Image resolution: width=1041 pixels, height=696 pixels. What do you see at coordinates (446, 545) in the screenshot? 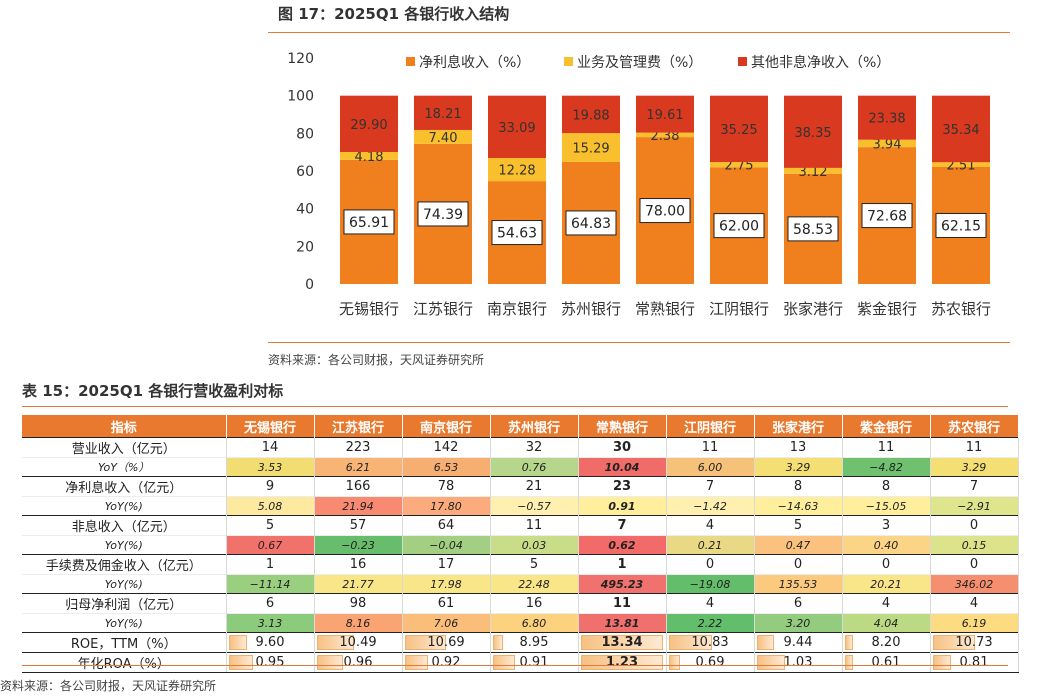
I see `yoy-cell: −0.04` at bounding box center [446, 545].